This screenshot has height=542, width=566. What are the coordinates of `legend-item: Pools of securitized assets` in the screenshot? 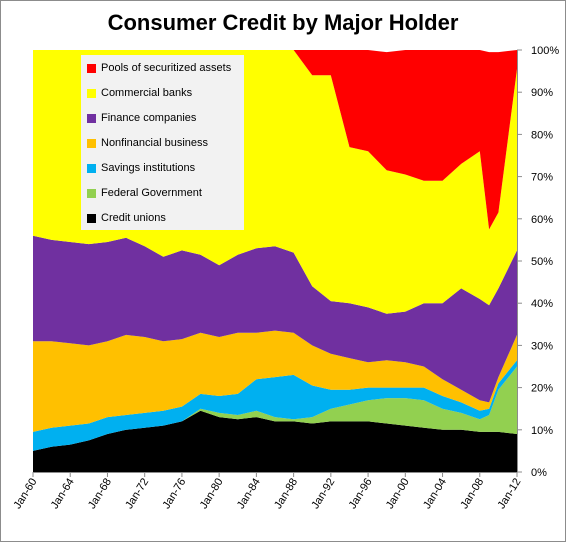 It's located at (159, 68).